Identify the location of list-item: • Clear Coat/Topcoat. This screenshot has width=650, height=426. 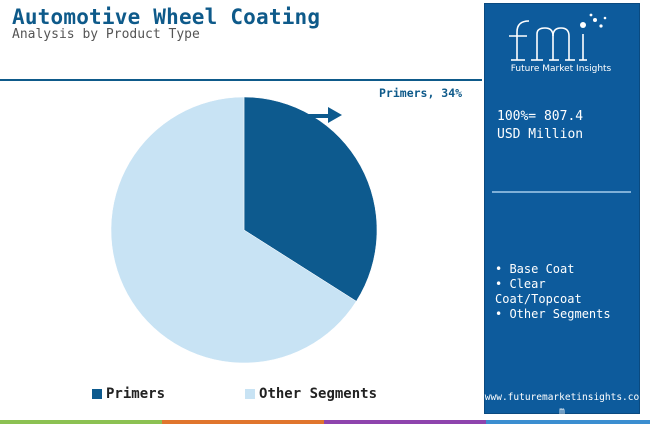
(538, 291).